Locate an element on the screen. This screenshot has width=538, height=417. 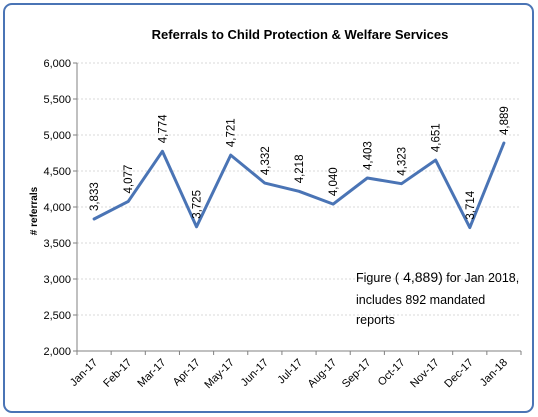
data-label: 4,218 is located at coordinates (300, 169).